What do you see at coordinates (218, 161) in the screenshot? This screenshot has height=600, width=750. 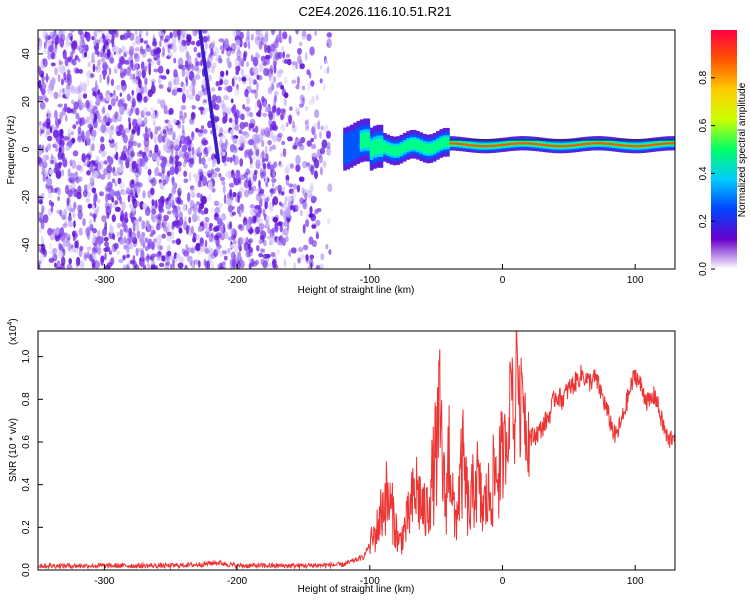 I see `spectrogram-streak` at bounding box center [218, 161].